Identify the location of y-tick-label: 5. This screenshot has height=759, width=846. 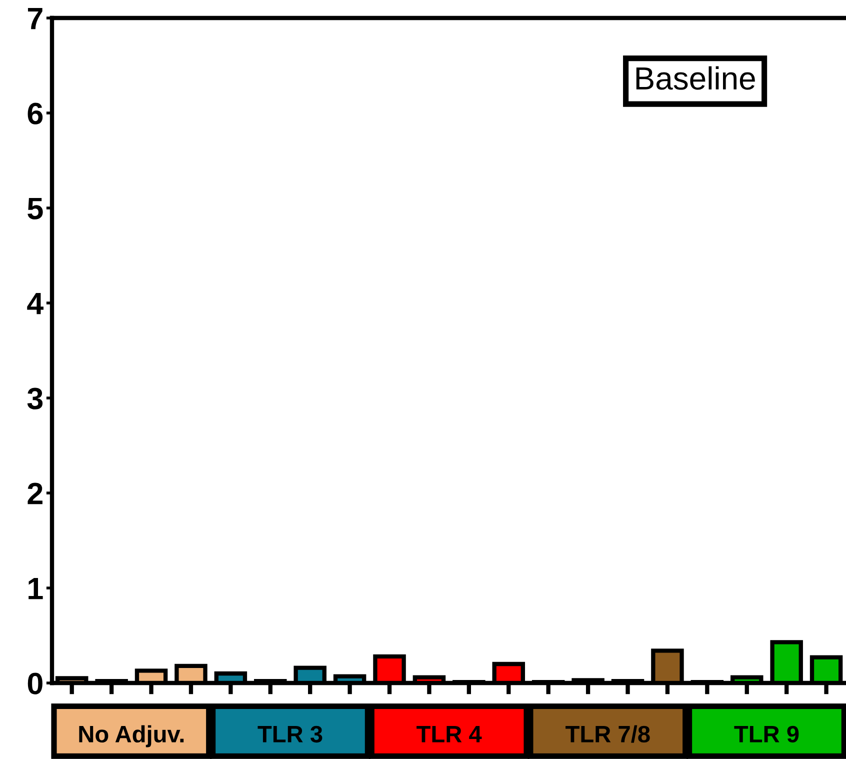
(35, 209).